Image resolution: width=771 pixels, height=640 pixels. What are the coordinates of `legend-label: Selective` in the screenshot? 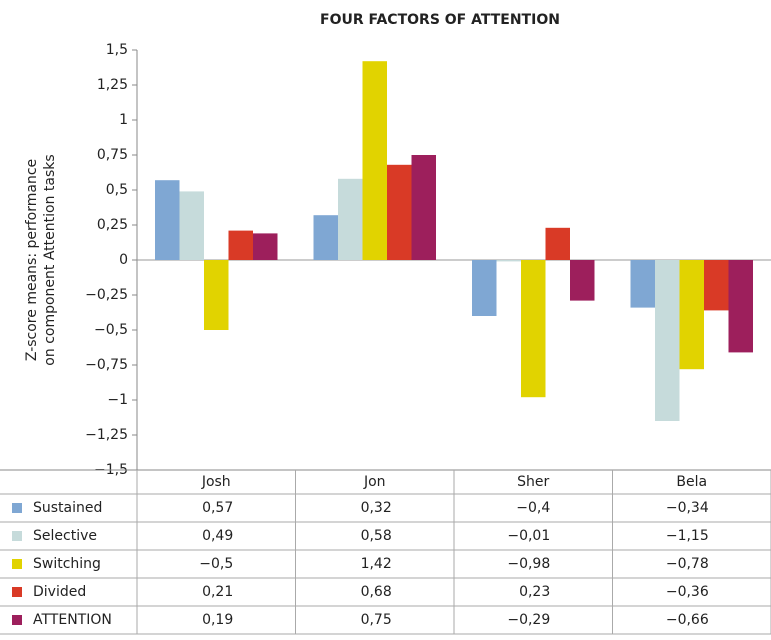 It's located at (65, 536).